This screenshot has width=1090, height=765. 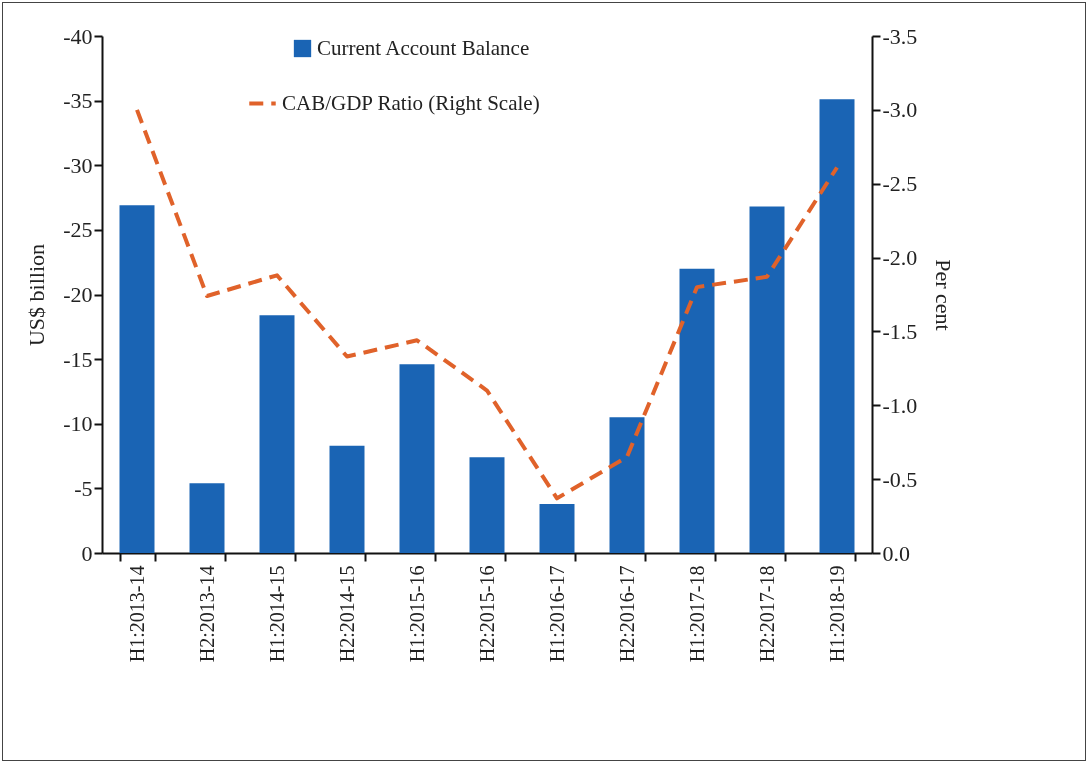 What do you see at coordinates (206, 614) in the screenshot?
I see `x-tick-label: H2:2013-14` at bounding box center [206, 614].